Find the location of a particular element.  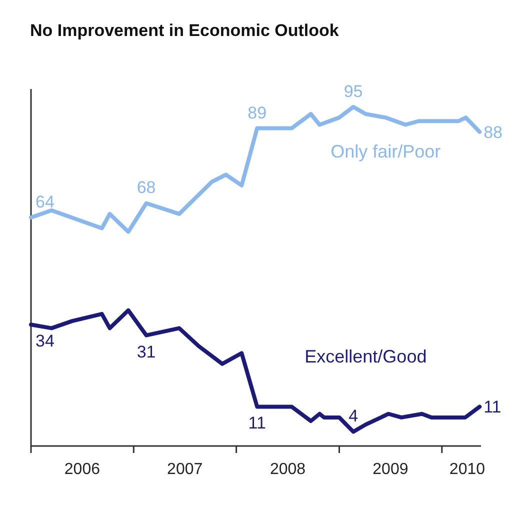

data-label: 34 is located at coordinates (45, 341).